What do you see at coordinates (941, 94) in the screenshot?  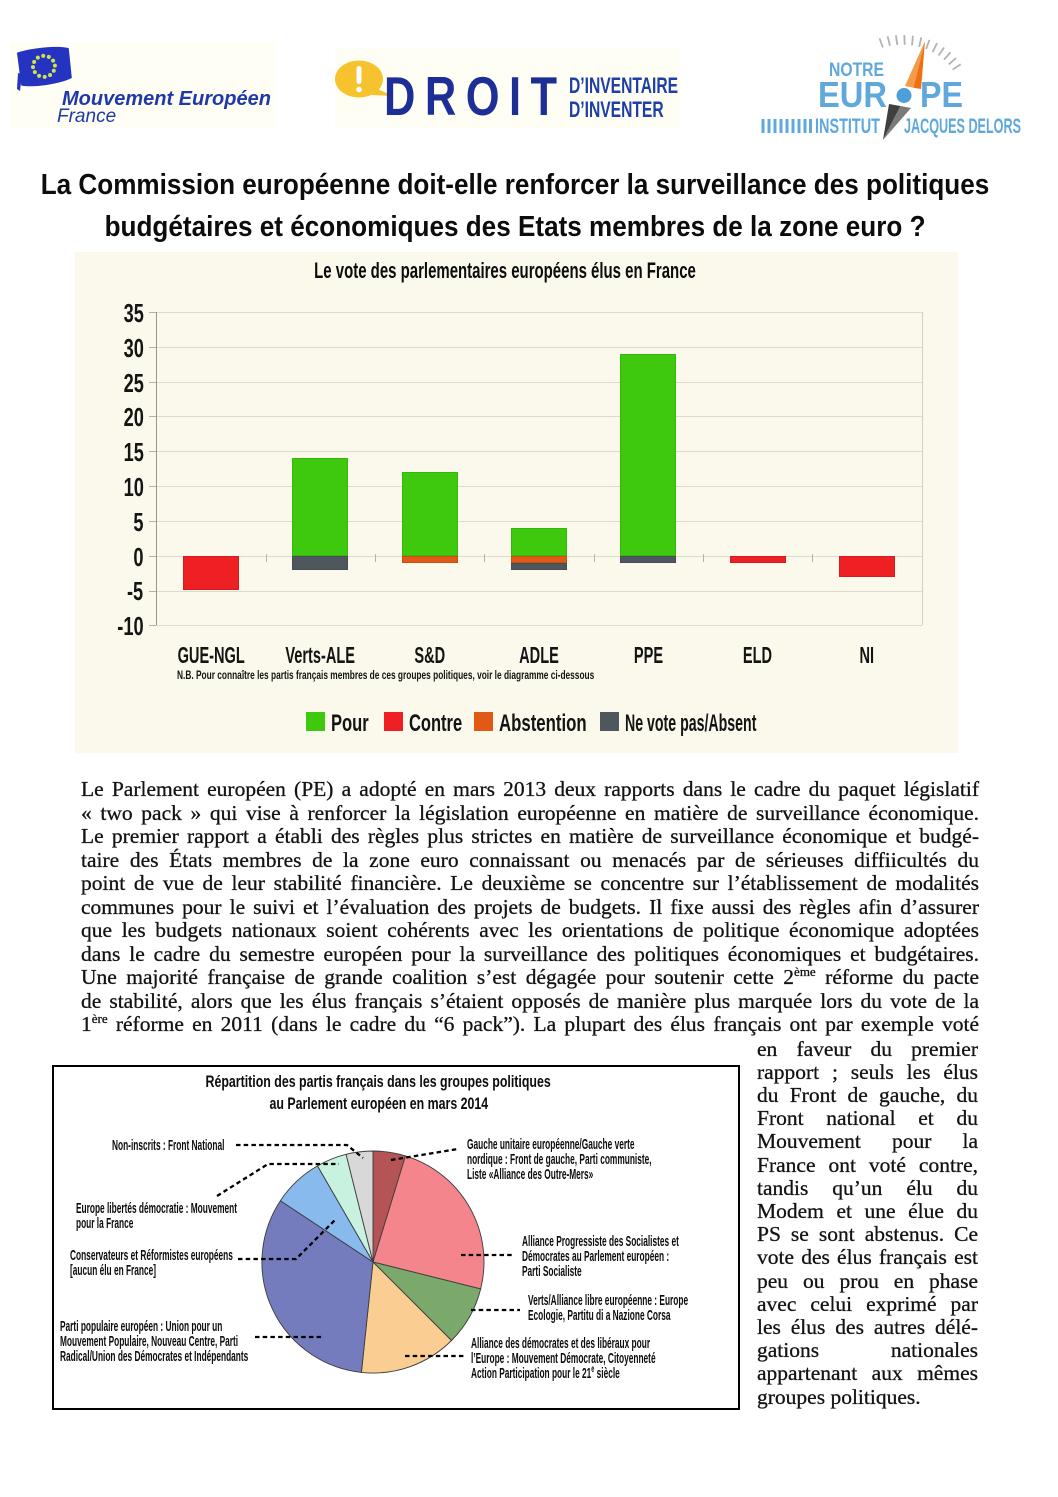 I see `svg-text: PE` at bounding box center [941, 94].